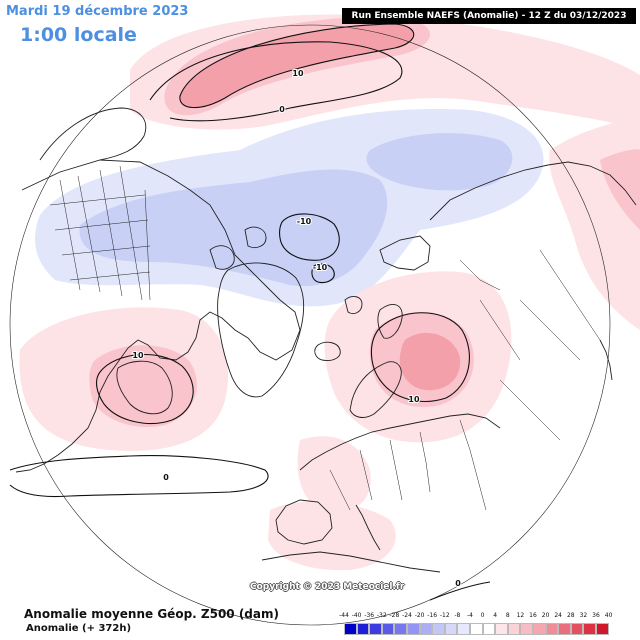 The image size is (640, 640). What do you see at coordinates (97, 11) in the screenshot?
I see `date-title: Mardi 19 décembre 2023` at bounding box center [97, 11].